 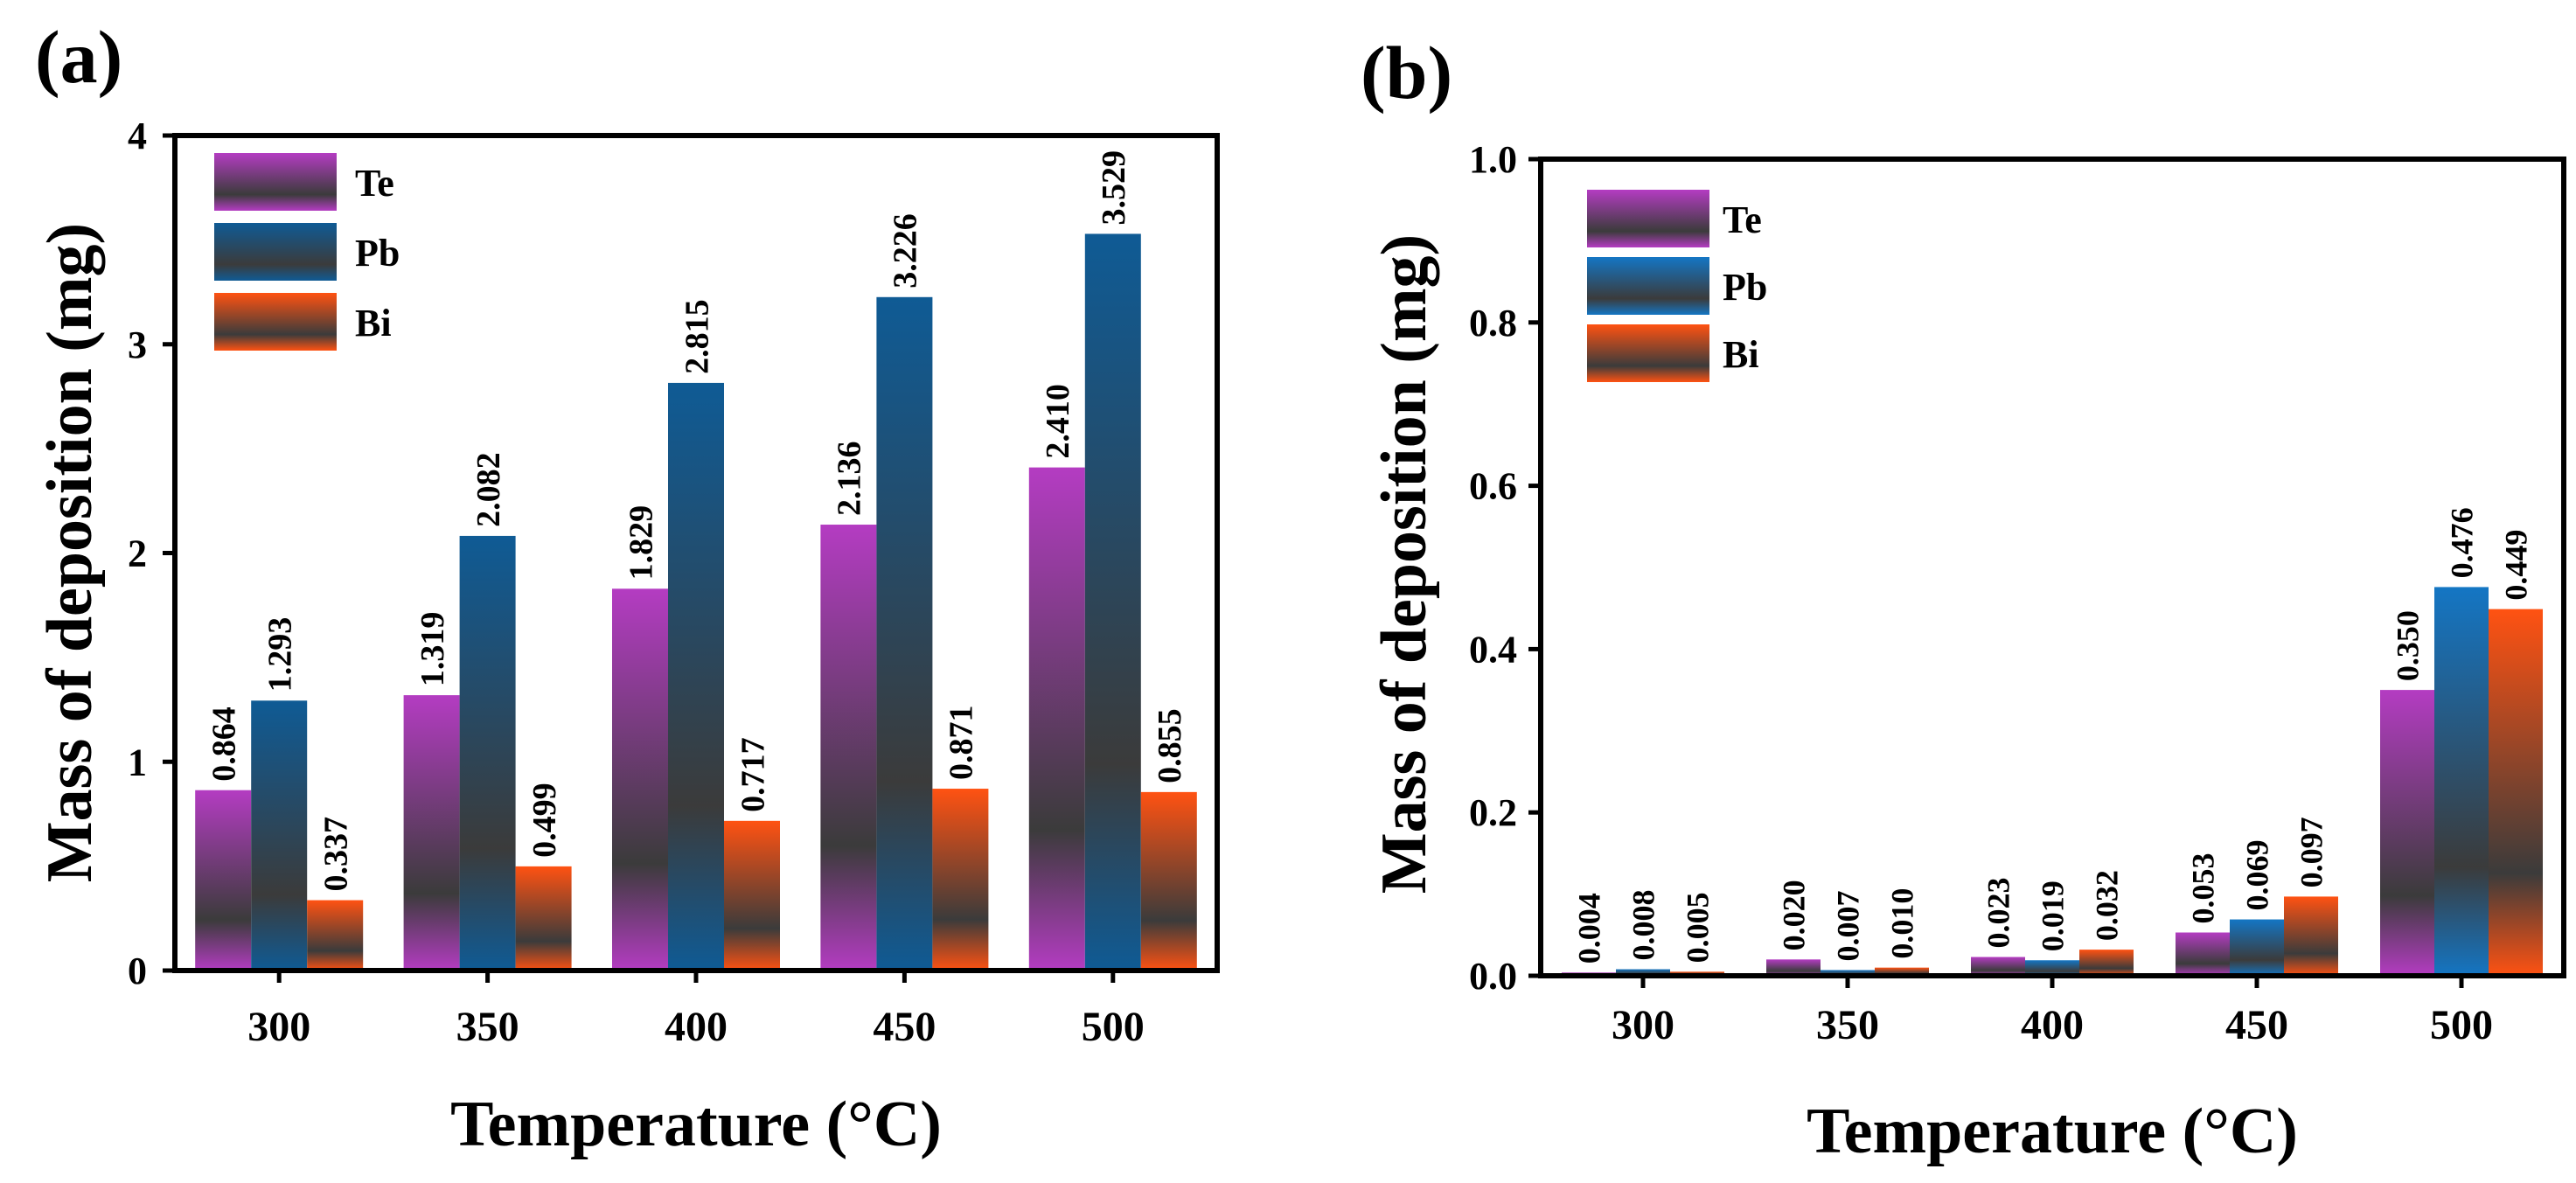 I want to click on value-label-bi-500: 0.855, so click(x=1170, y=745).